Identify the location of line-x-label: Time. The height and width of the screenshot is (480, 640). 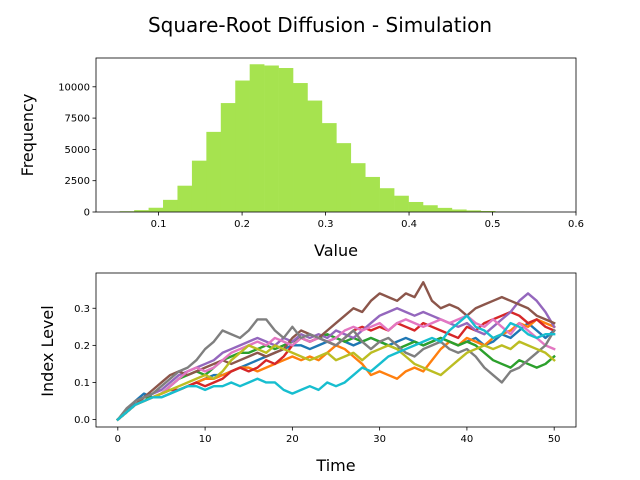
(335, 465).